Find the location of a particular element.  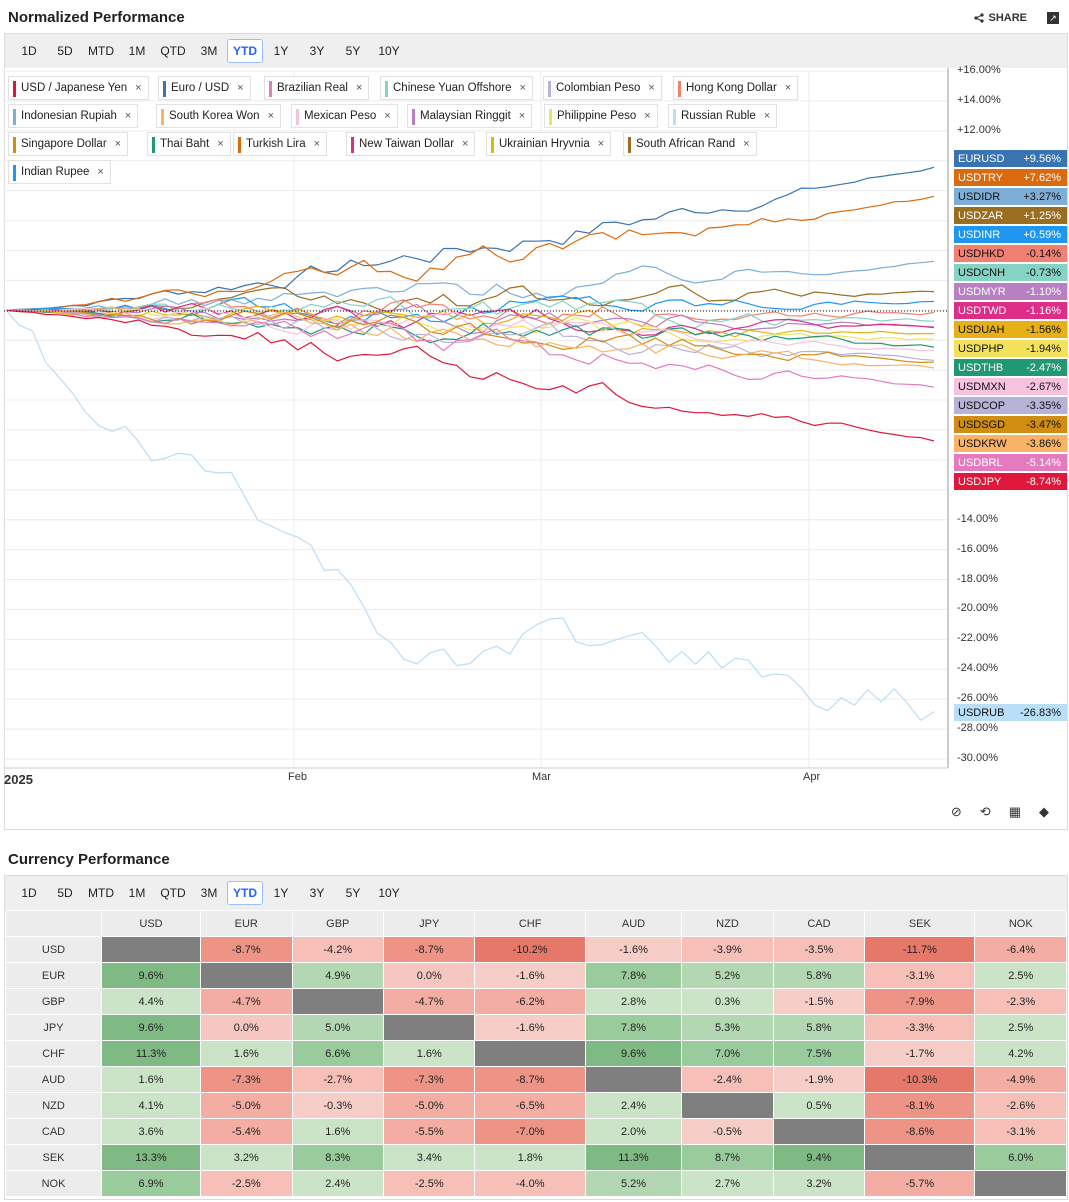

column-header: EUR is located at coordinates (246, 923).